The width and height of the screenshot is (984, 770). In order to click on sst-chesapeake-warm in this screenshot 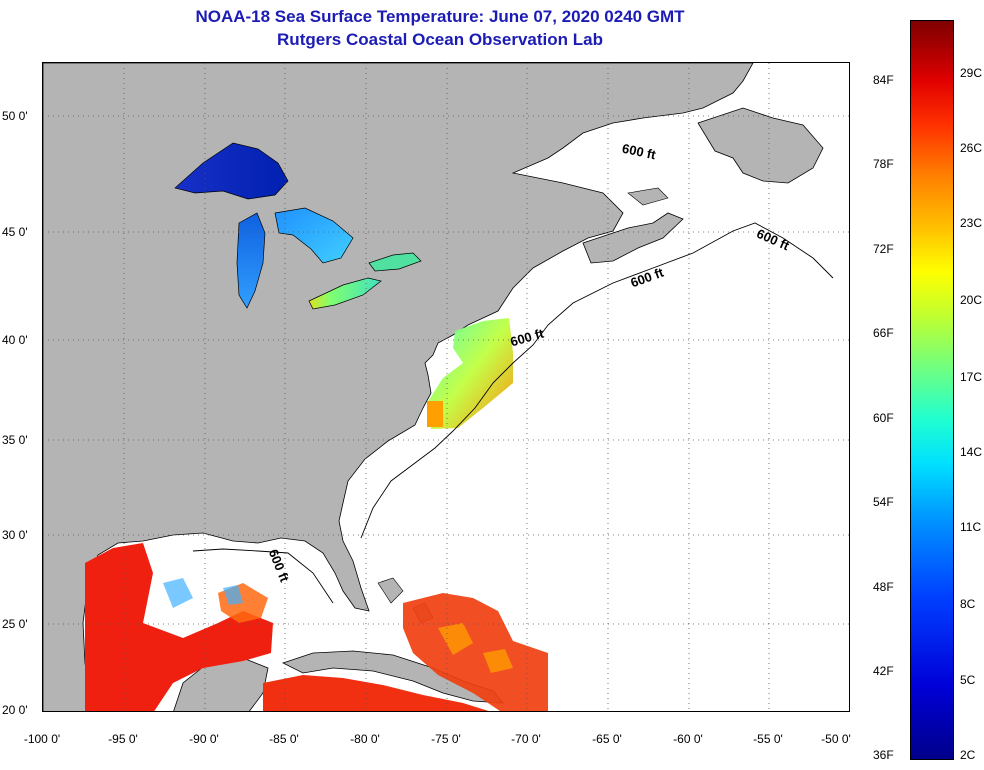, I will do `click(435, 414)`.